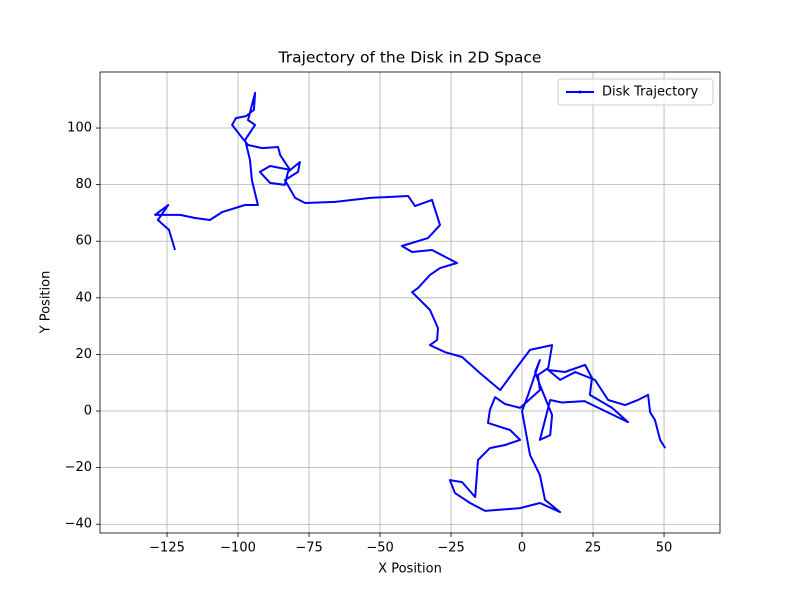 This screenshot has height=600, width=800. I want to click on legend-box, so click(635, 92).